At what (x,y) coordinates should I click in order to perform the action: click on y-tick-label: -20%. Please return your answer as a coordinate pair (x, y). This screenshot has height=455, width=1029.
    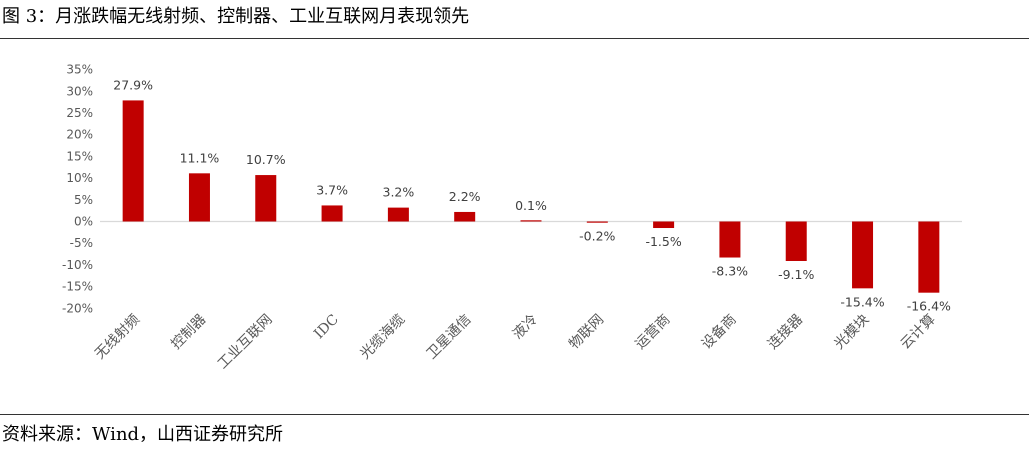
    Looking at the image, I should click on (77, 308).